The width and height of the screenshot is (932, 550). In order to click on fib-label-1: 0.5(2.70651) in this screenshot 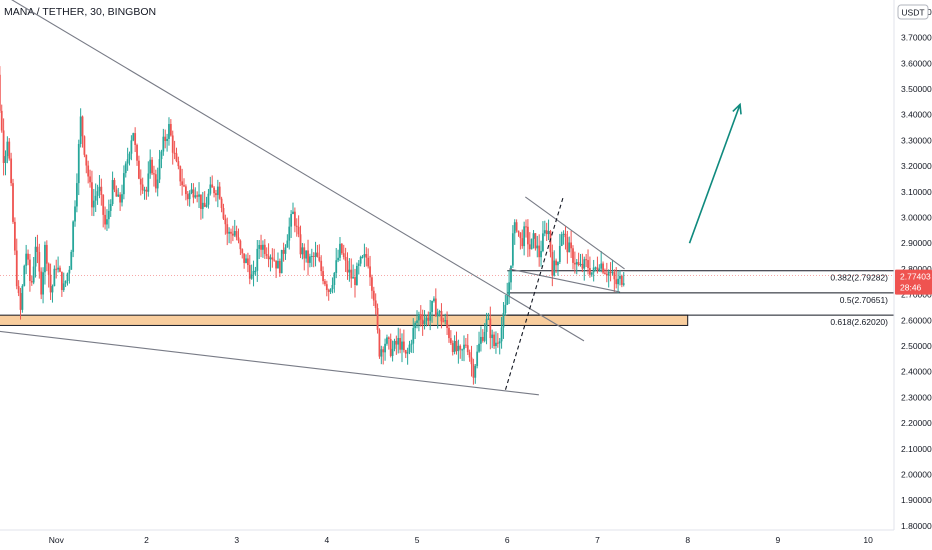, I will do `click(864, 300)`.